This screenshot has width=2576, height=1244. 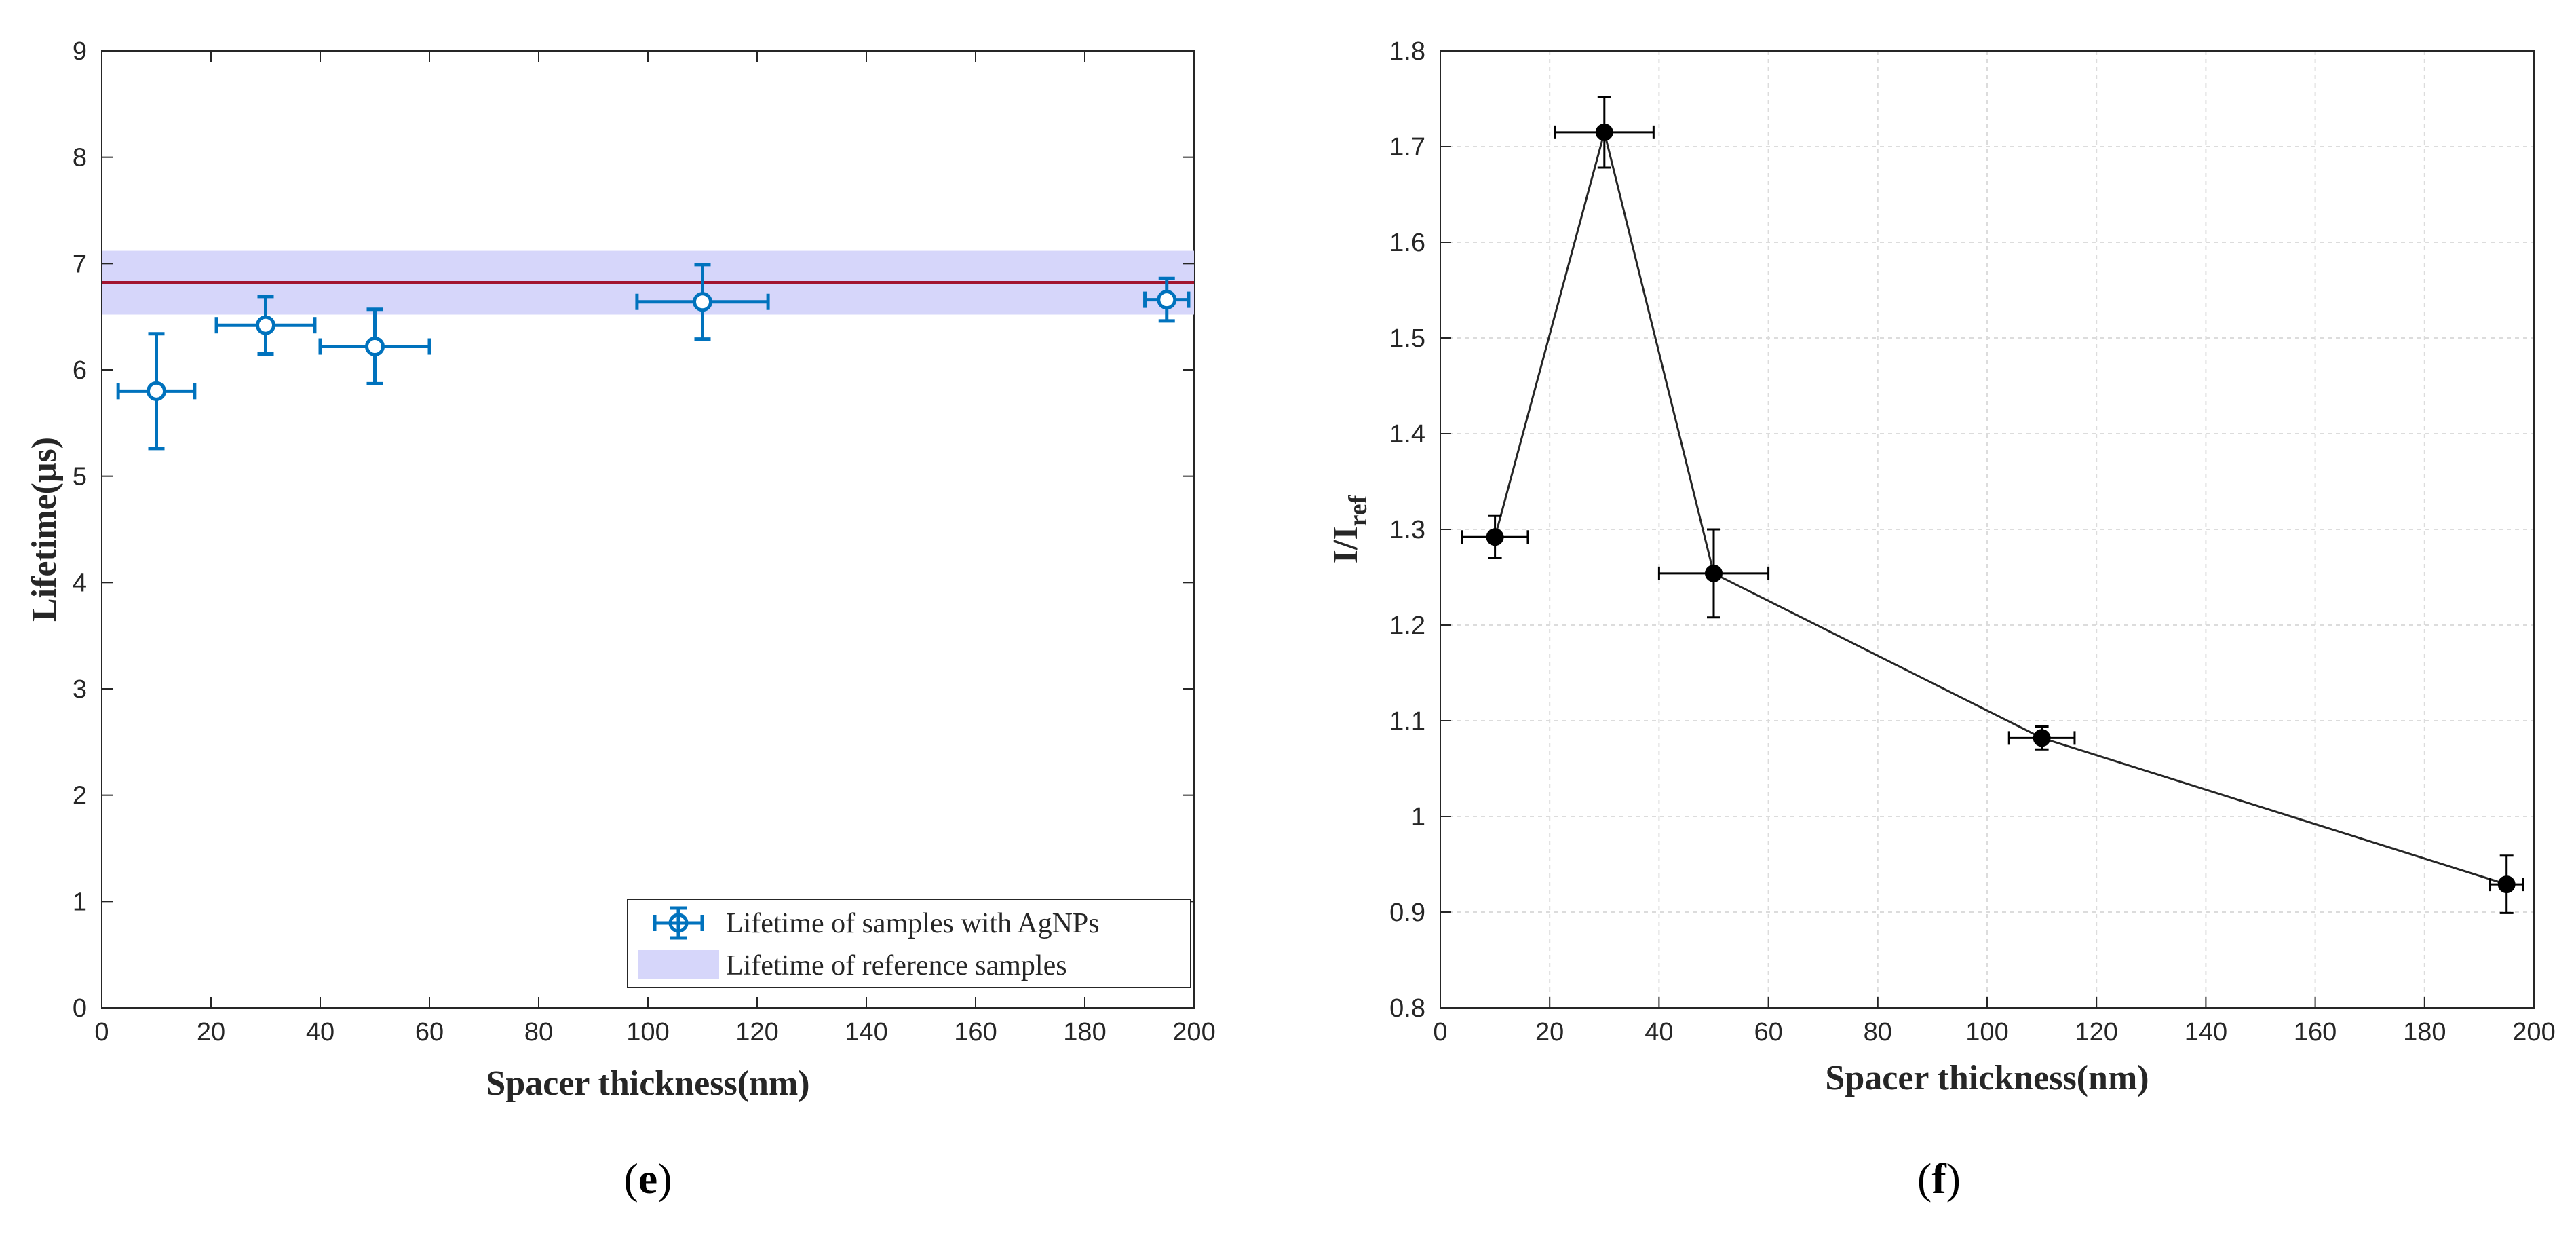 What do you see at coordinates (80, 477) in the screenshot?
I see `y-tick-label: 5` at bounding box center [80, 477].